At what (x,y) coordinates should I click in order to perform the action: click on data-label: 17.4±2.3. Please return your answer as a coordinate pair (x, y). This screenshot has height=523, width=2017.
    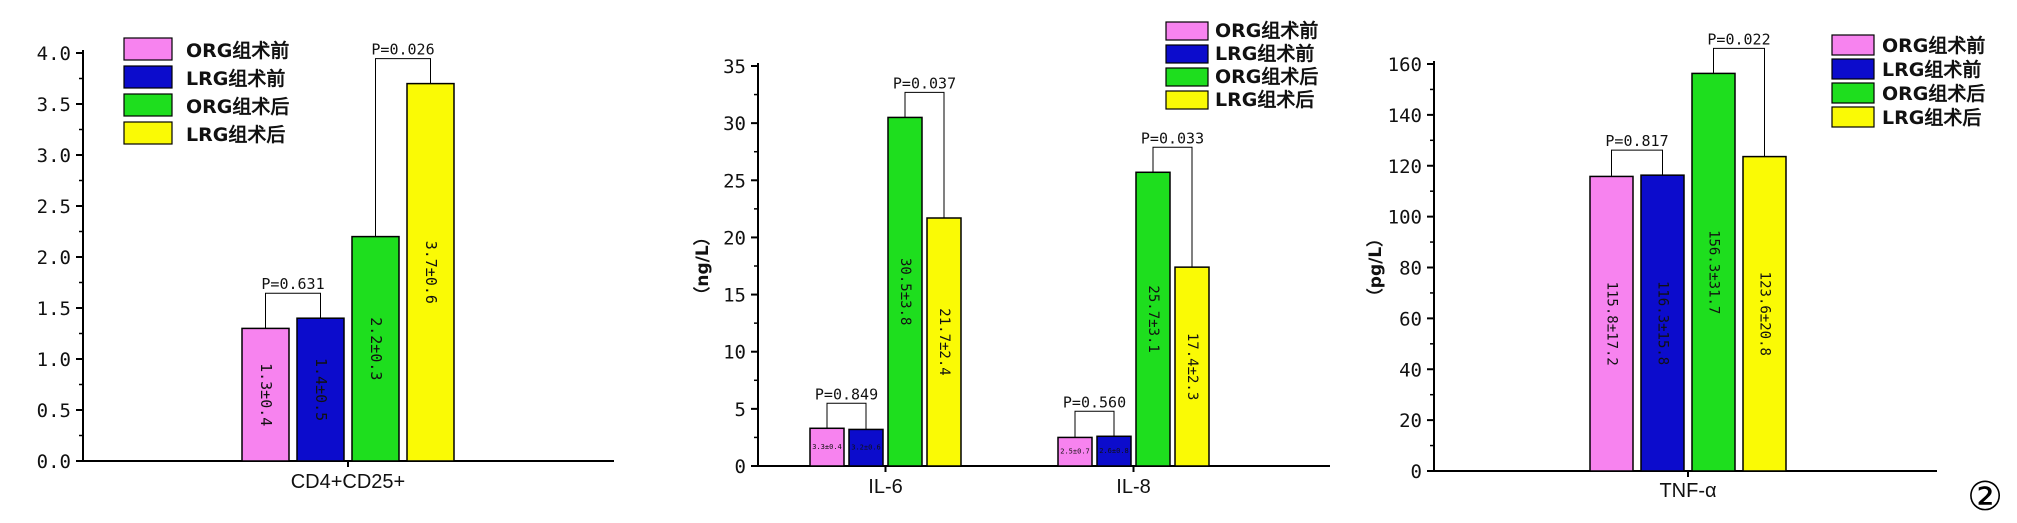
    Looking at the image, I should click on (1192, 366).